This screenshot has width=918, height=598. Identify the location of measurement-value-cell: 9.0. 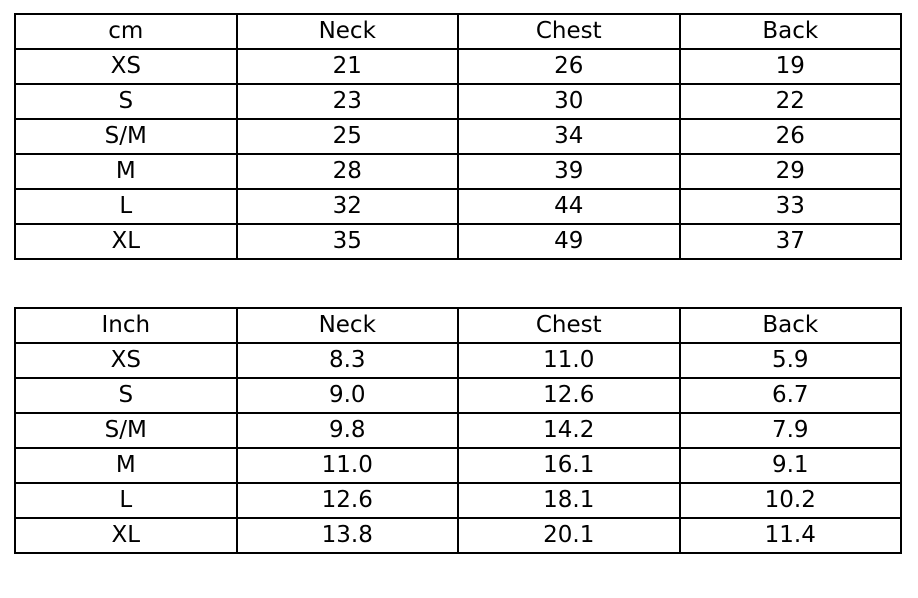
(347, 395).